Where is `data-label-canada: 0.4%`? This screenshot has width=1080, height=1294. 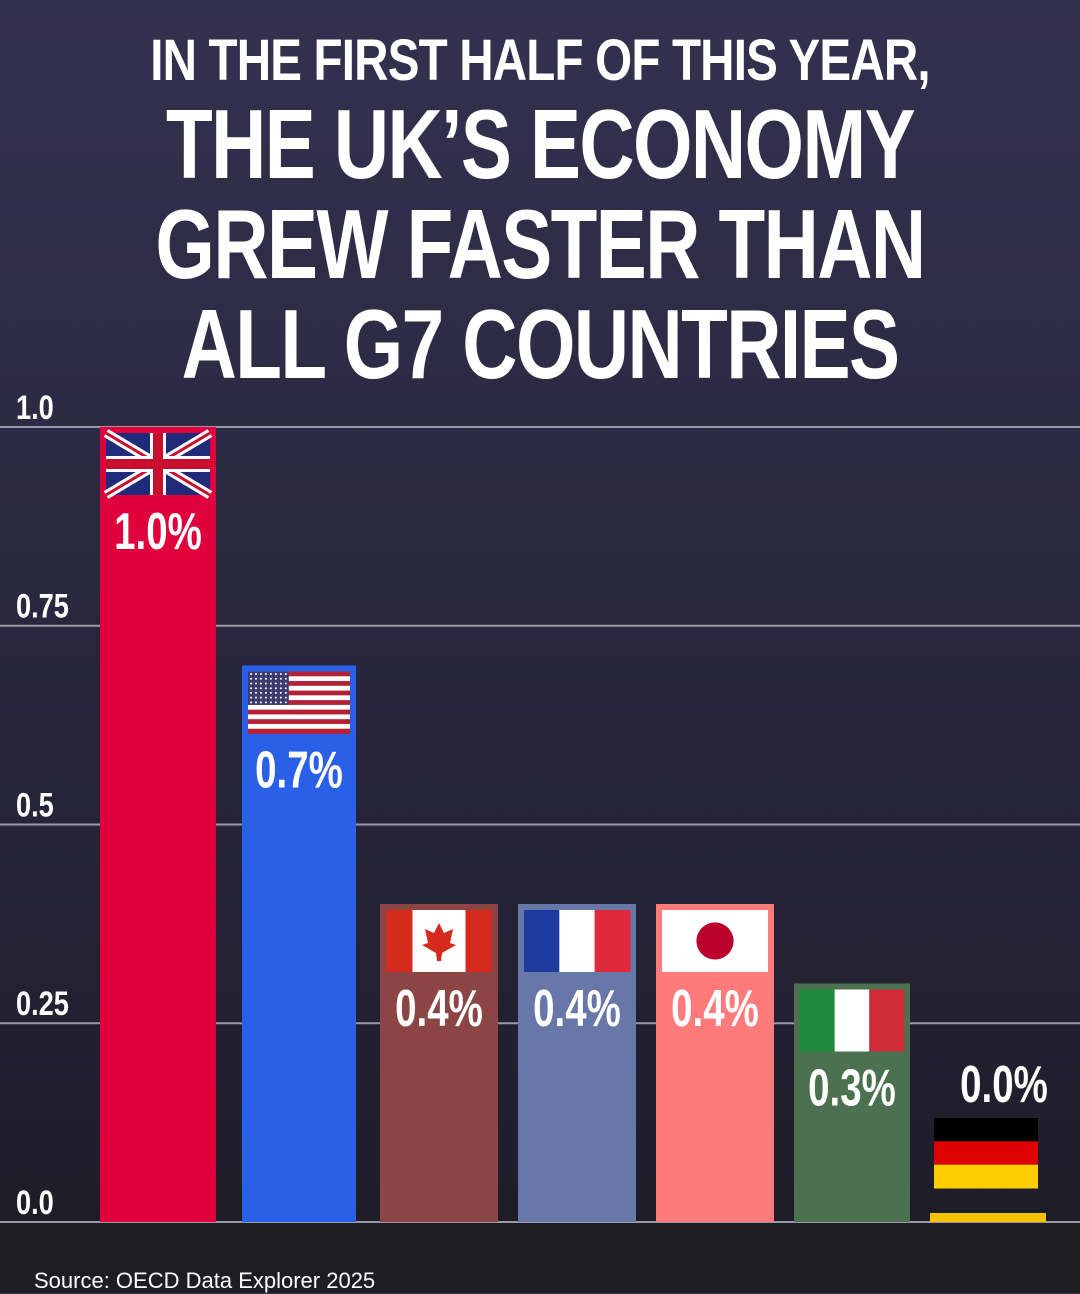 data-label-canada: 0.4% is located at coordinates (439, 1008).